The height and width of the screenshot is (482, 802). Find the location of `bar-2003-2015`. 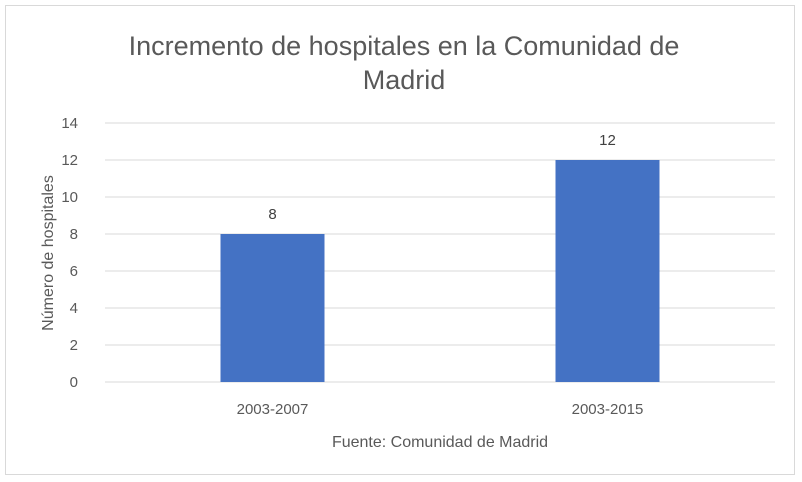

bar-2003-2015 is located at coordinates (607, 271).